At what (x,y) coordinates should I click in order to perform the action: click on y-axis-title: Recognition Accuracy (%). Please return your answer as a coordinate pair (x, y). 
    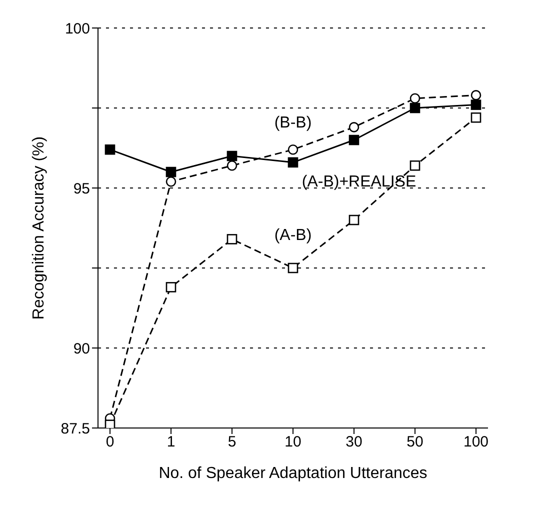
    Looking at the image, I should click on (39, 228).